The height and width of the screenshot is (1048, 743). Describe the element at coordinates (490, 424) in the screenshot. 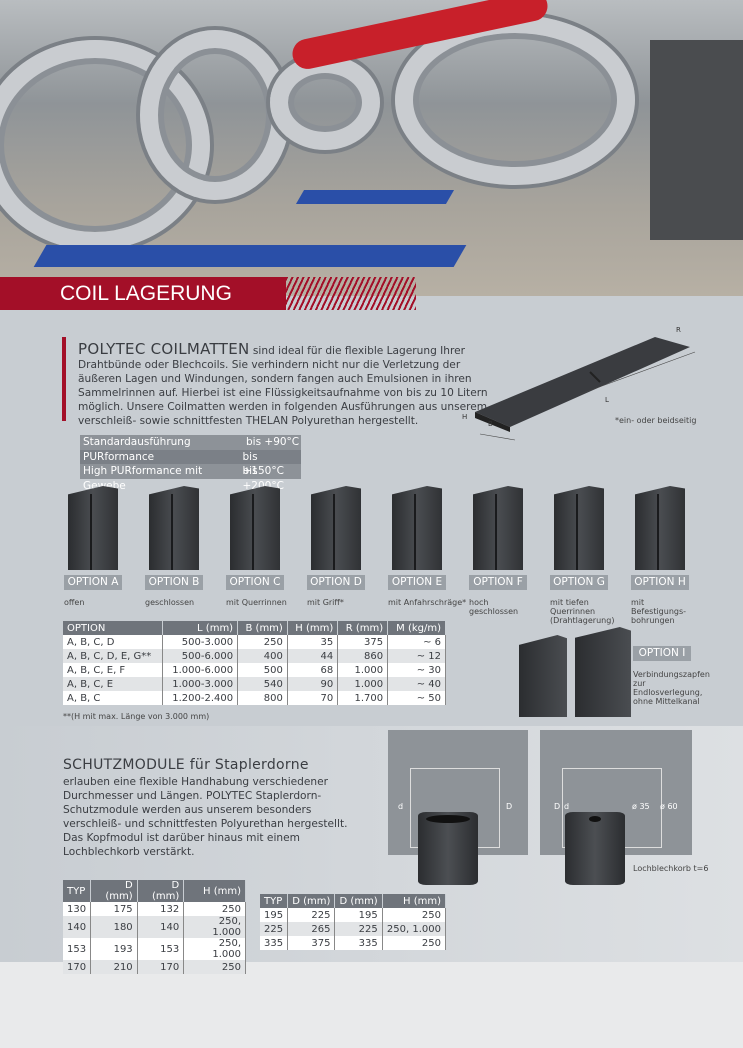

I see `svg-text: B` at that location.